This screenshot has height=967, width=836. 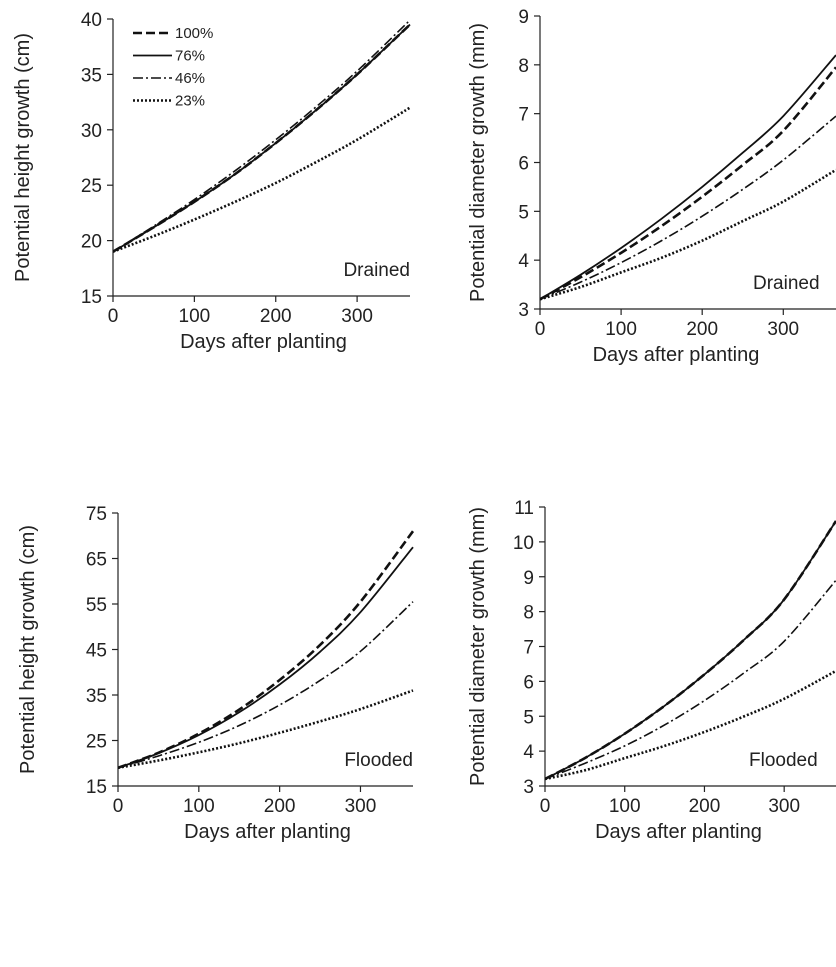 What do you see at coordinates (190, 101) in the screenshot?
I see `legend-label: 23%` at bounding box center [190, 101].